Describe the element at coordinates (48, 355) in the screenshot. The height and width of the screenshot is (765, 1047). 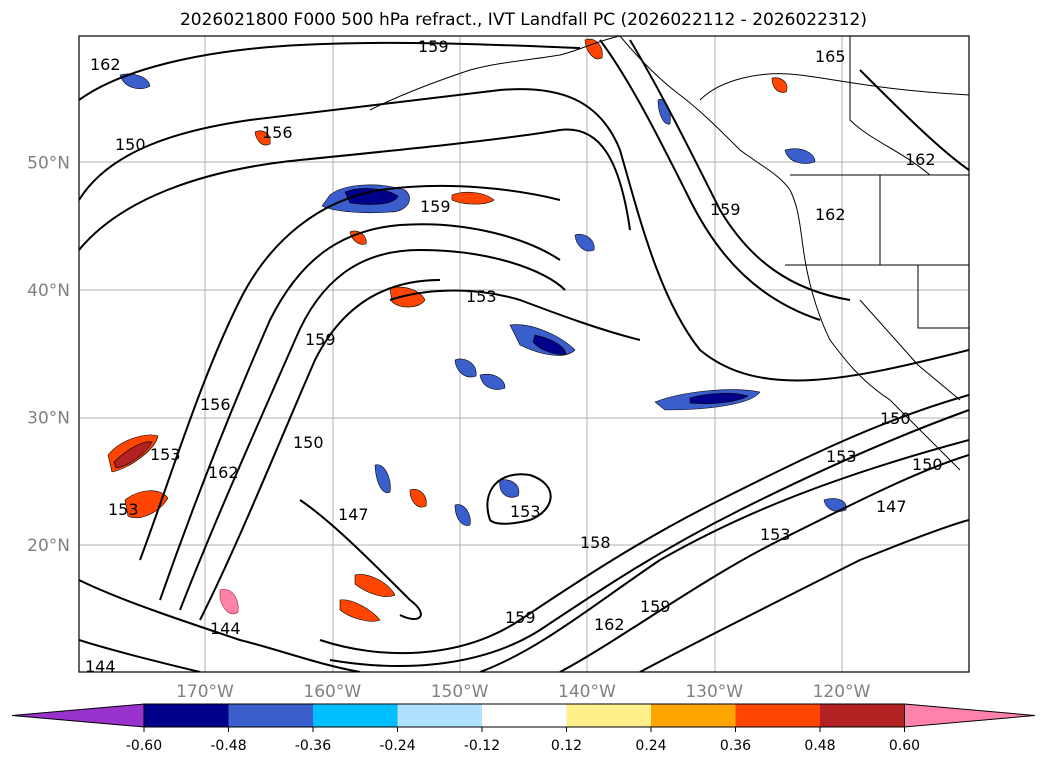
I see `latitude-labels: 50°N 40°N 30°N 20°N` at that location.